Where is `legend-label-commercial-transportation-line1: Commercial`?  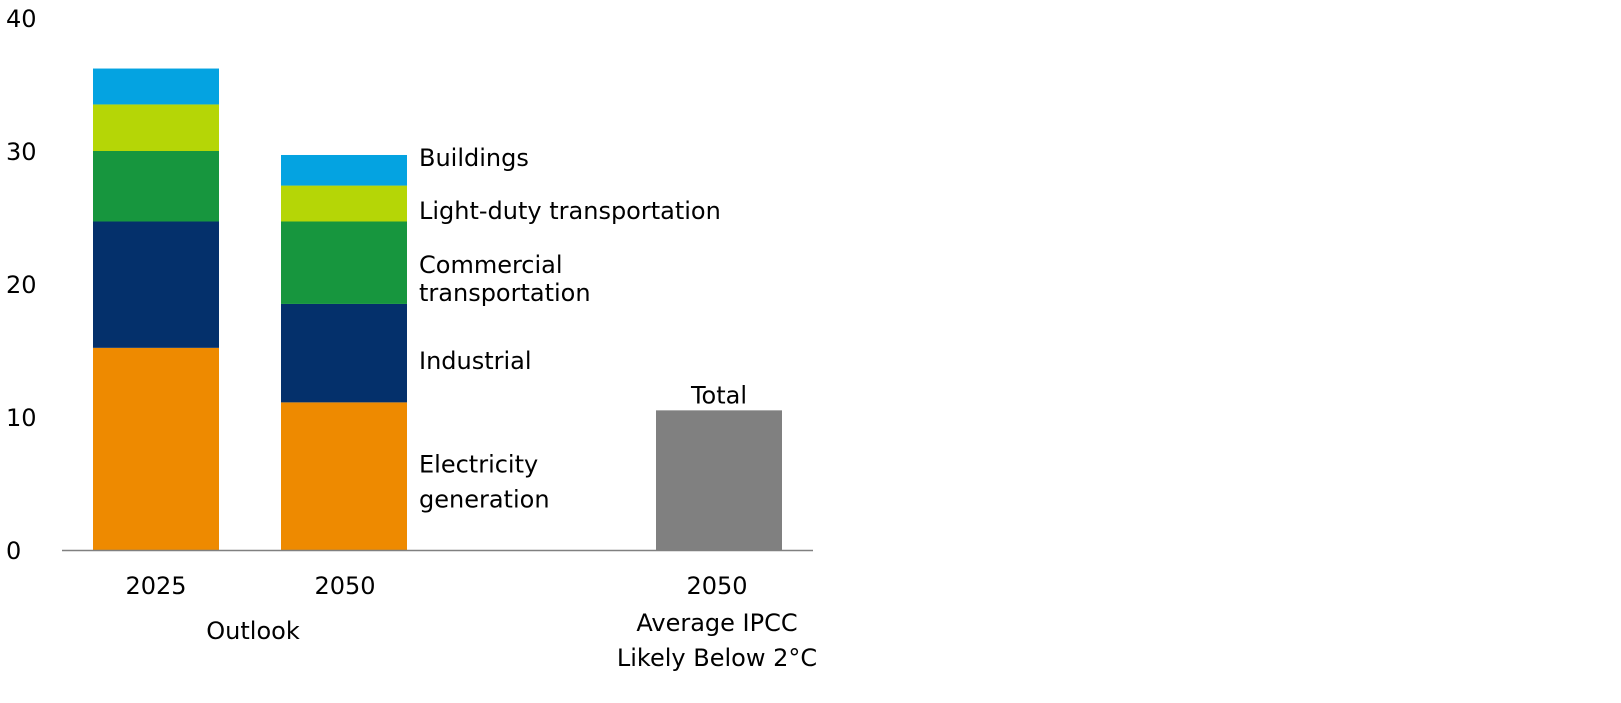 legend-label-commercial-transportation-line1: Commercial is located at coordinates (491, 265).